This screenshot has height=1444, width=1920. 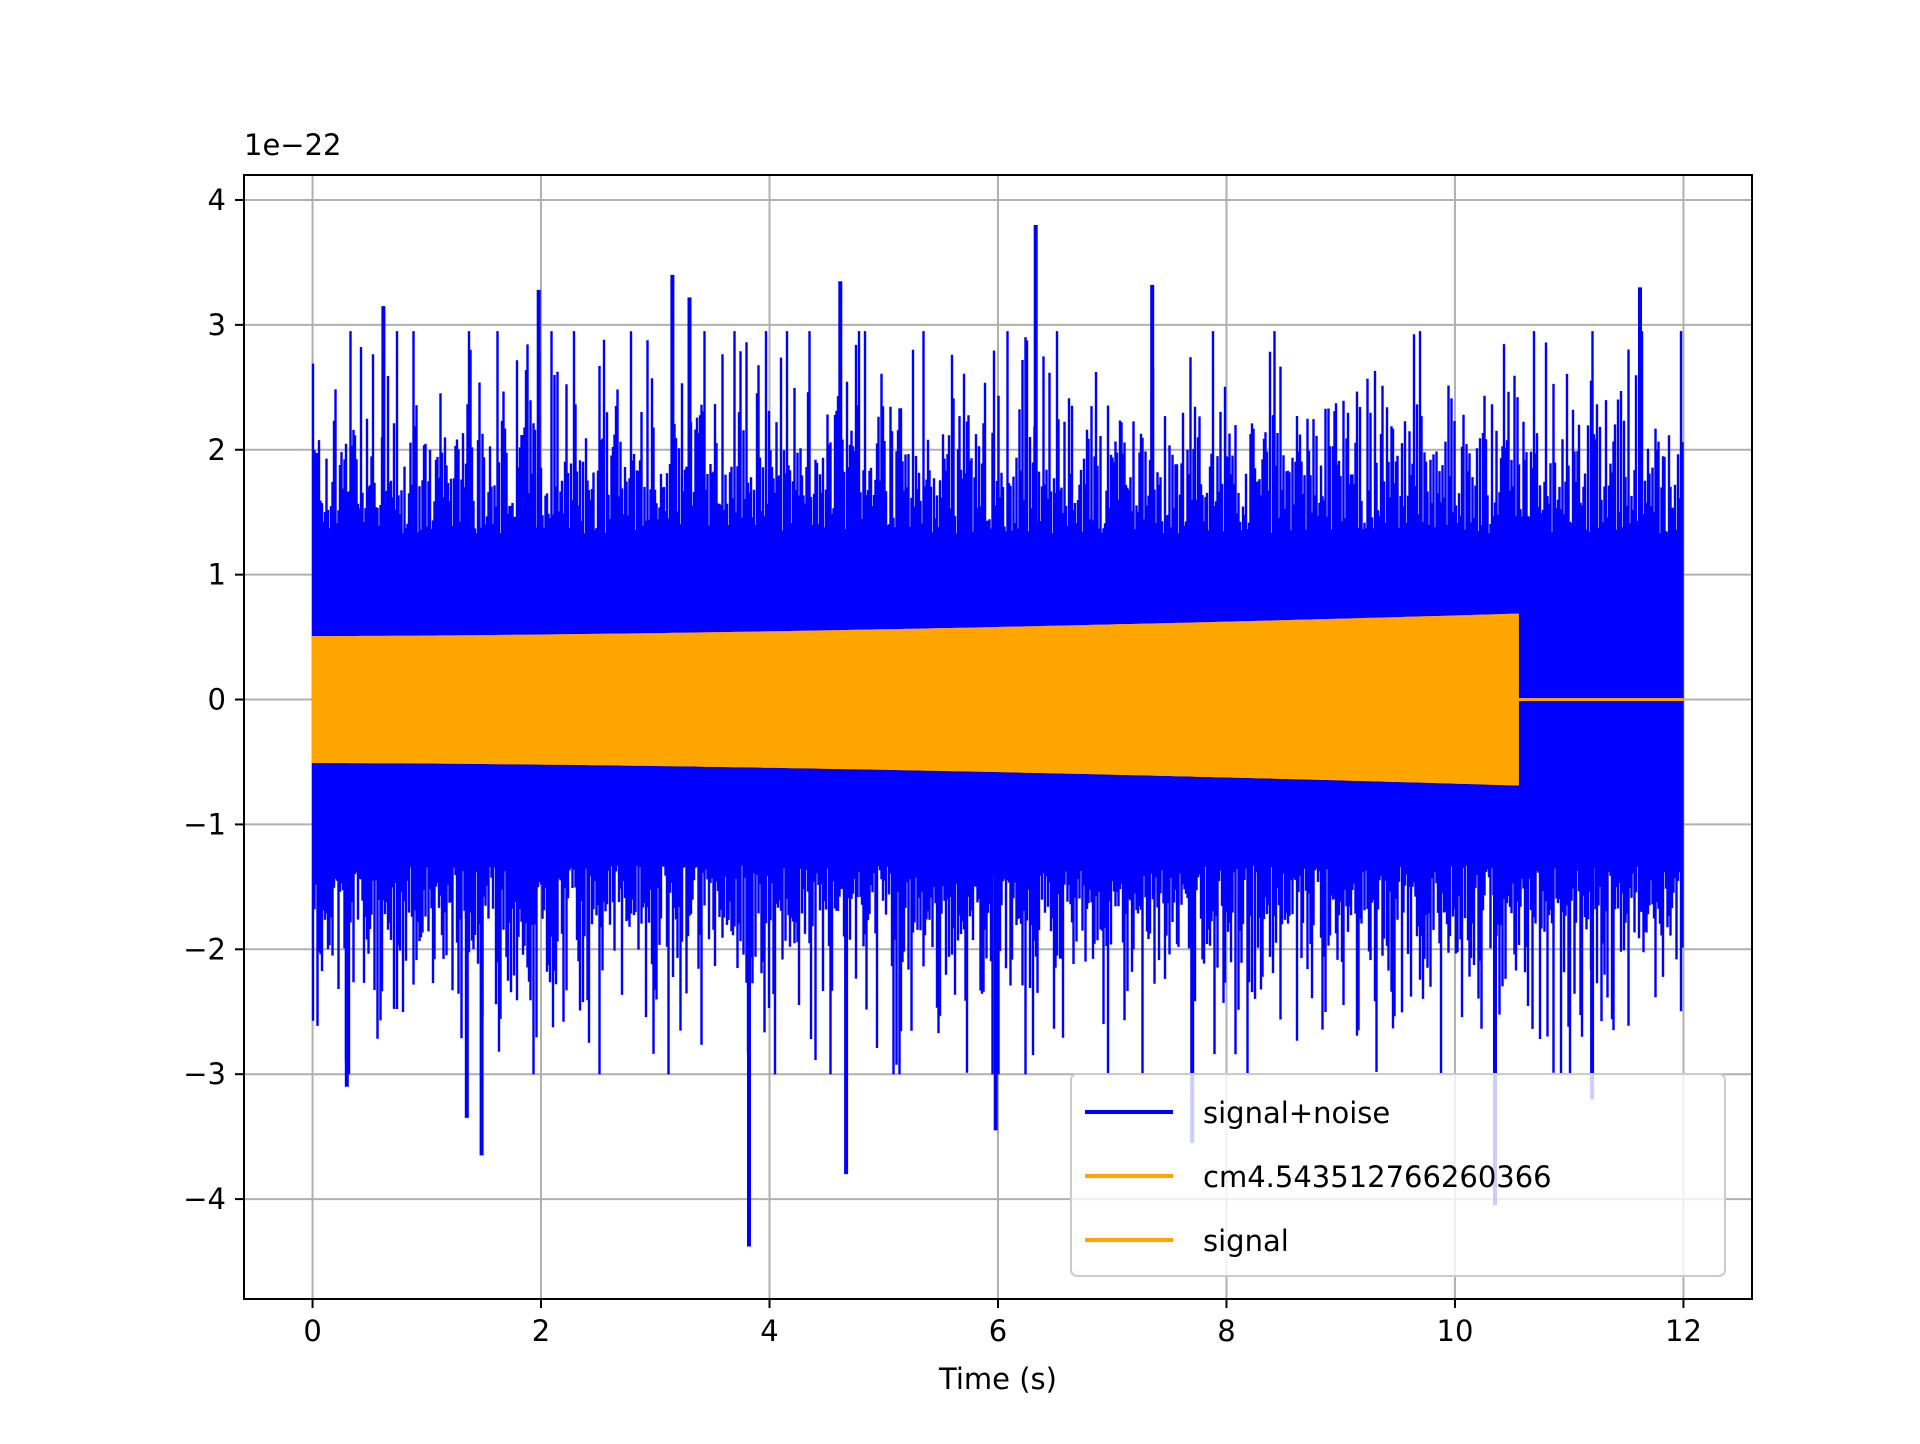 What do you see at coordinates (204, 949) in the screenshot?
I see `y-tick-label: −2` at bounding box center [204, 949].